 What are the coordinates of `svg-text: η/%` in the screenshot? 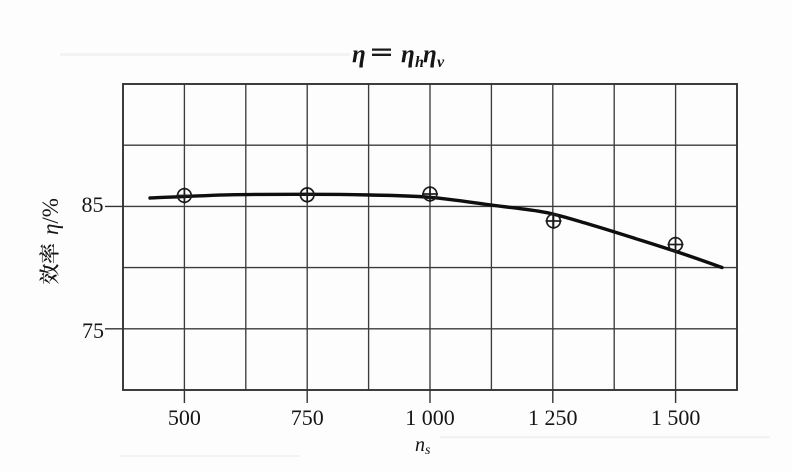 It's located at (50, 216).